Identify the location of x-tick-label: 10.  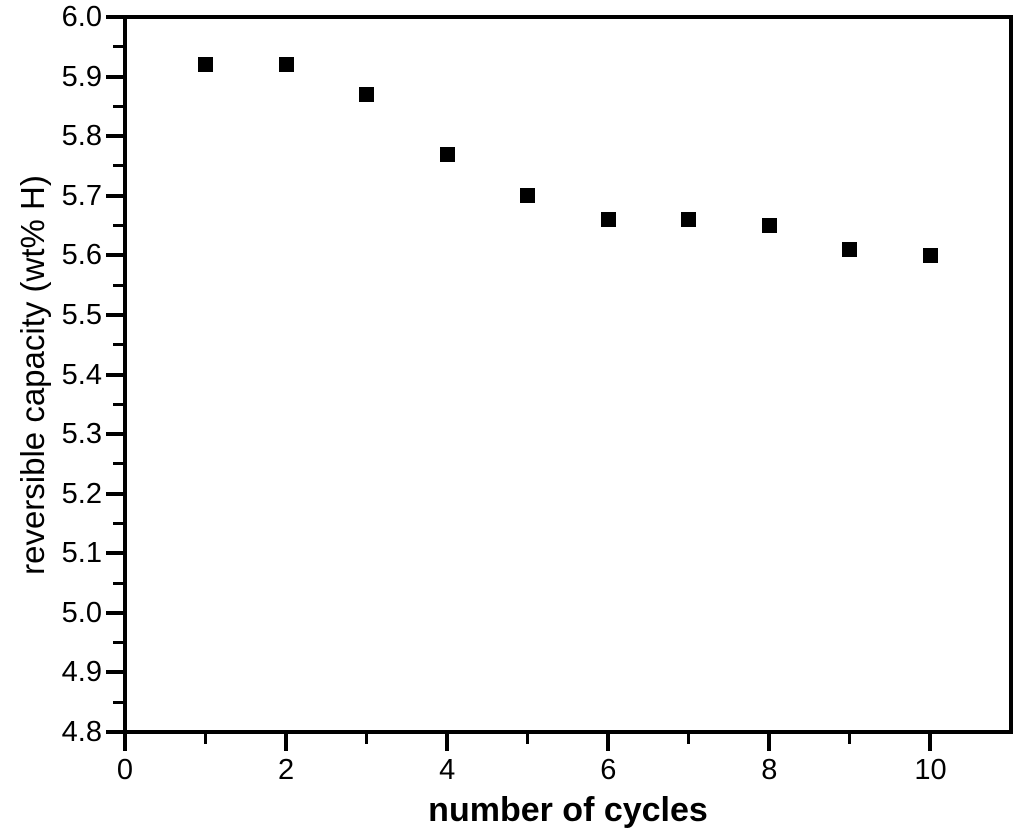
(930, 770).